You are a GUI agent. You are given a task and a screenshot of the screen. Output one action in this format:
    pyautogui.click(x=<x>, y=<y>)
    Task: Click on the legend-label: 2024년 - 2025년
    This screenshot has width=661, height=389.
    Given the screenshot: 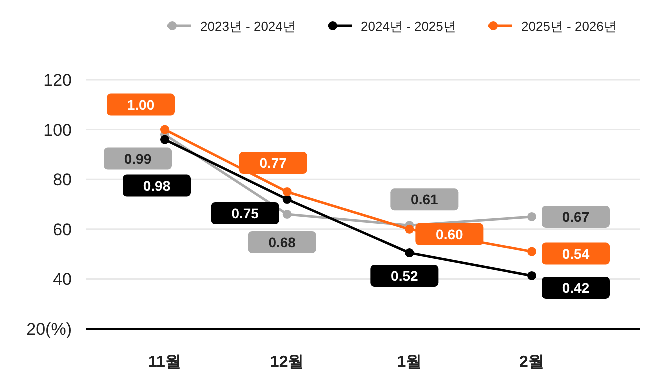 What is the action you would take?
    pyautogui.click(x=408, y=26)
    